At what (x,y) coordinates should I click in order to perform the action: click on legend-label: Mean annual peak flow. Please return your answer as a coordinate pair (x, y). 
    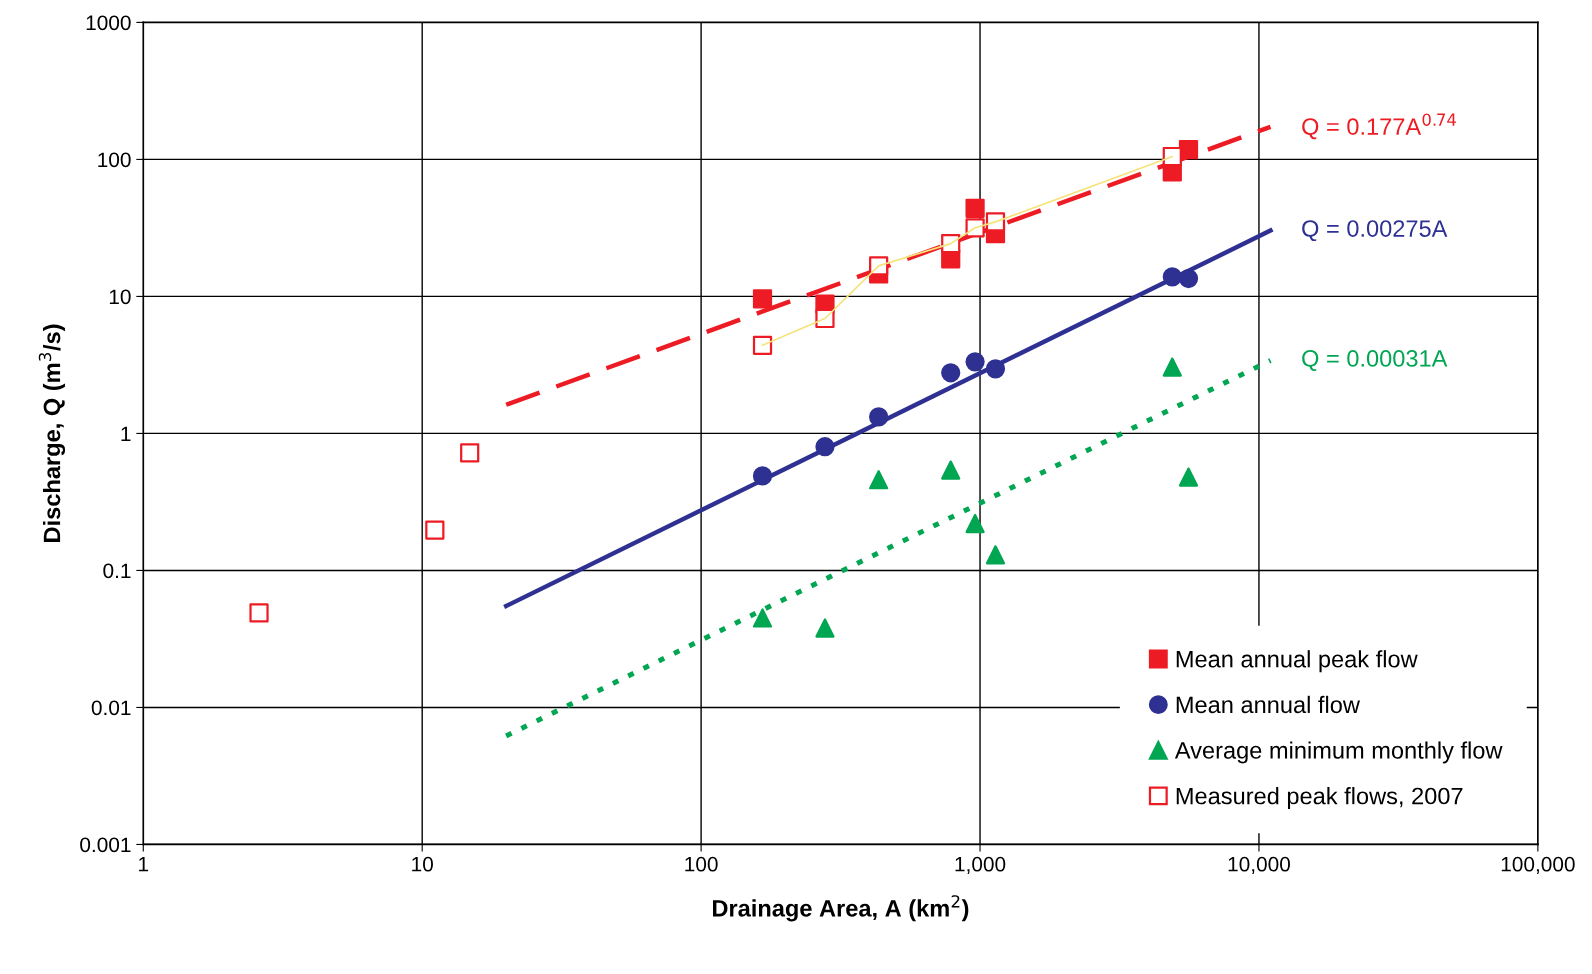
    Looking at the image, I should click on (1297, 661).